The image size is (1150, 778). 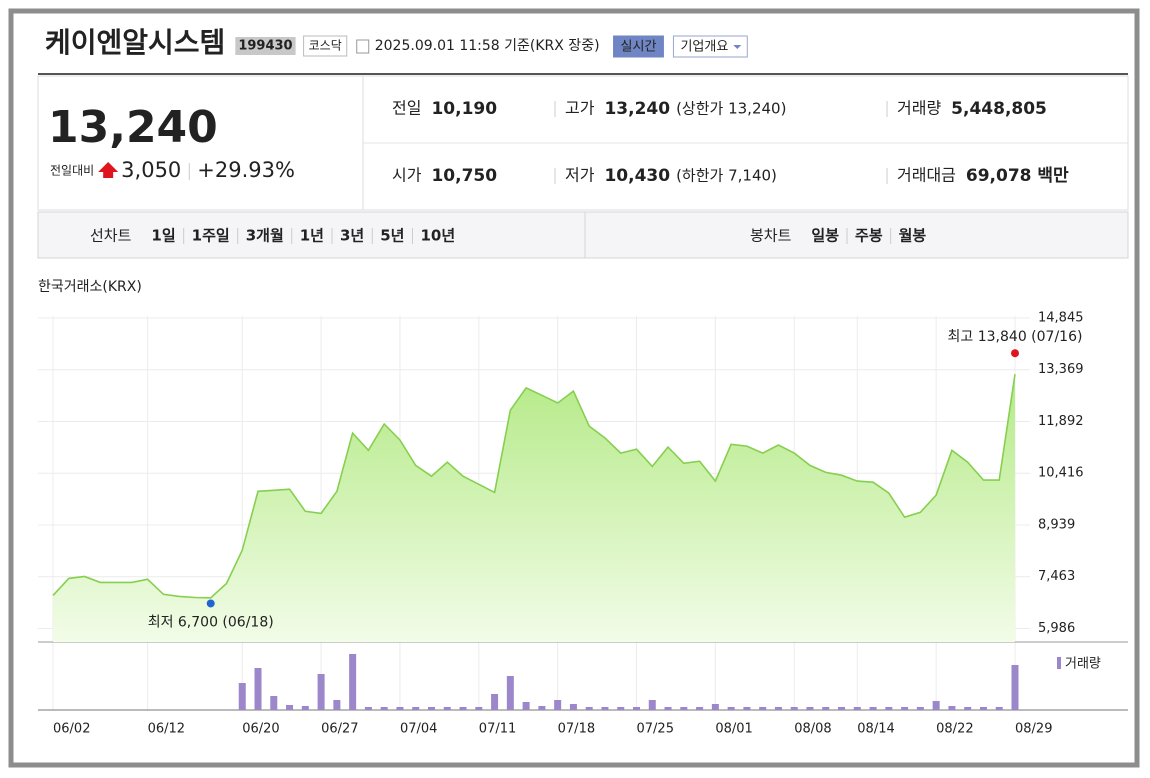 I want to click on change-amount: 3,050, so click(x=151, y=170).